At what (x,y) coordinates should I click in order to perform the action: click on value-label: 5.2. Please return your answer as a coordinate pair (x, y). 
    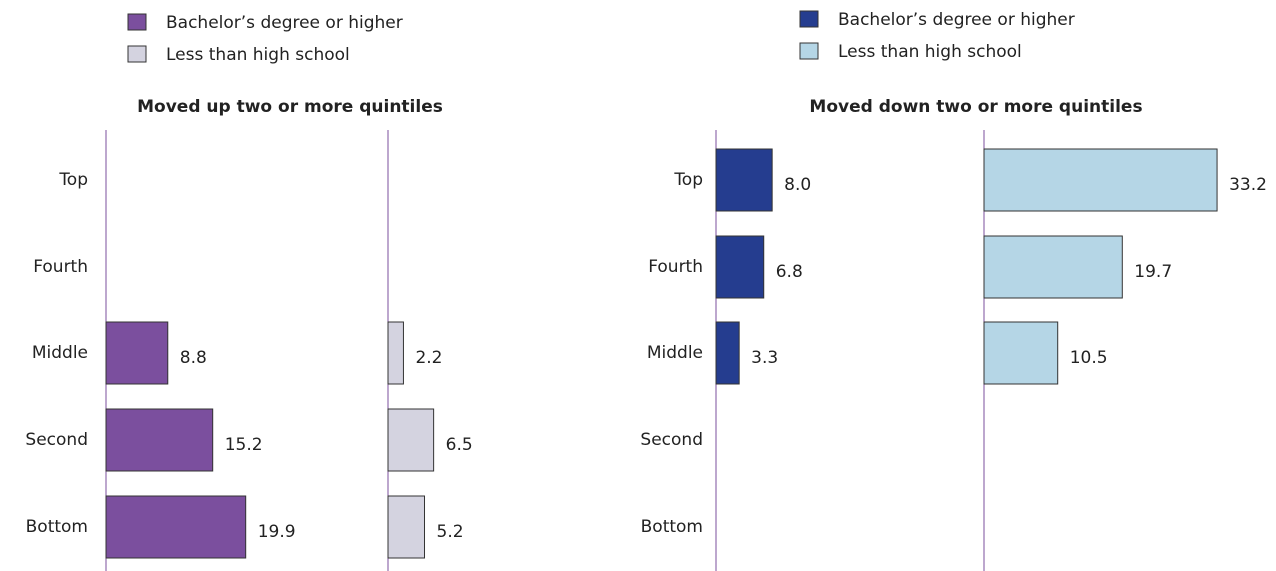
    Looking at the image, I should click on (450, 532).